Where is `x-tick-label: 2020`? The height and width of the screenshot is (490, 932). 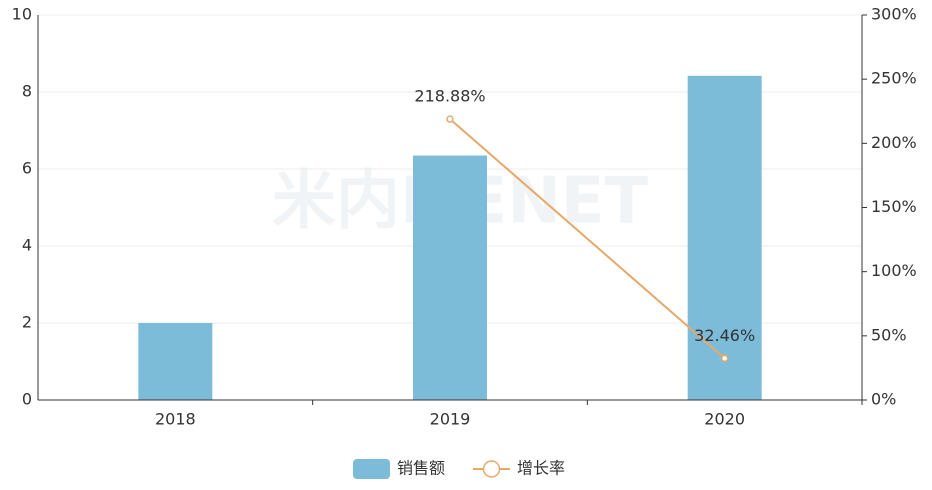
x-tick-label: 2020 is located at coordinates (724, 419).